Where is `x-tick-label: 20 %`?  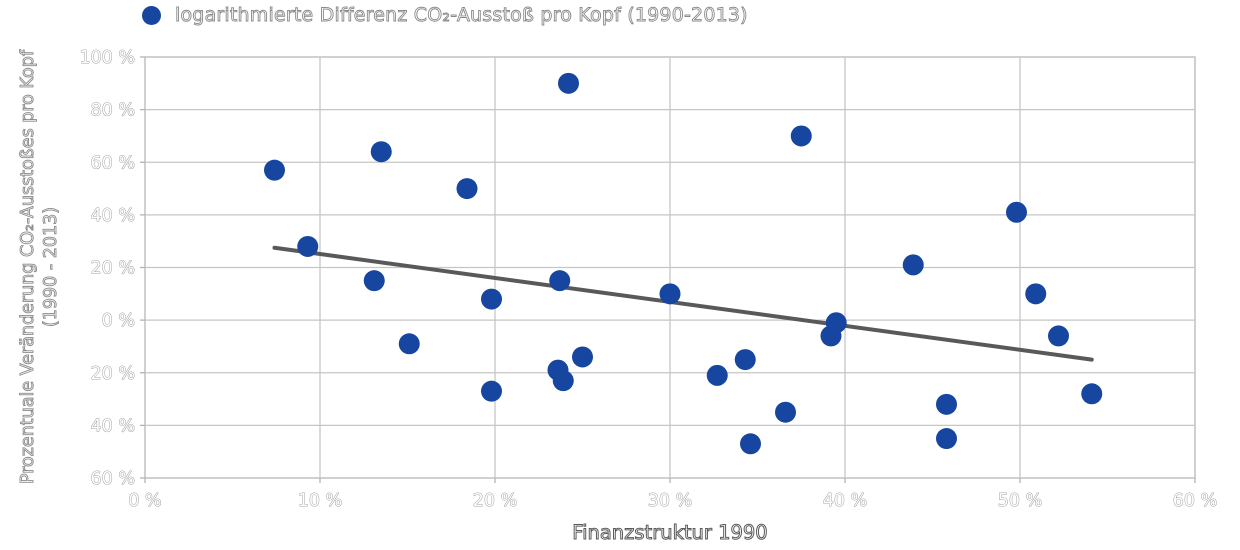
x-tick-label: 20 % is located at coordinates (495, 501).